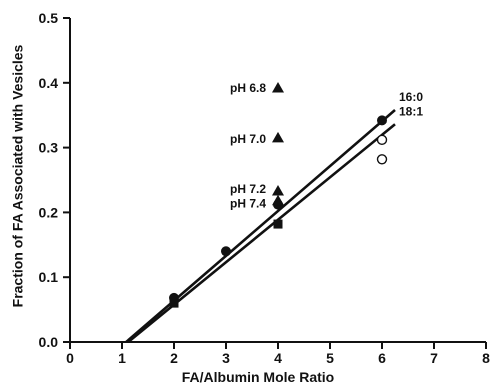  Describe the element at coordinates (248, 189) in the screenshot. I see `annotation-2: pH 7.2` at that location.